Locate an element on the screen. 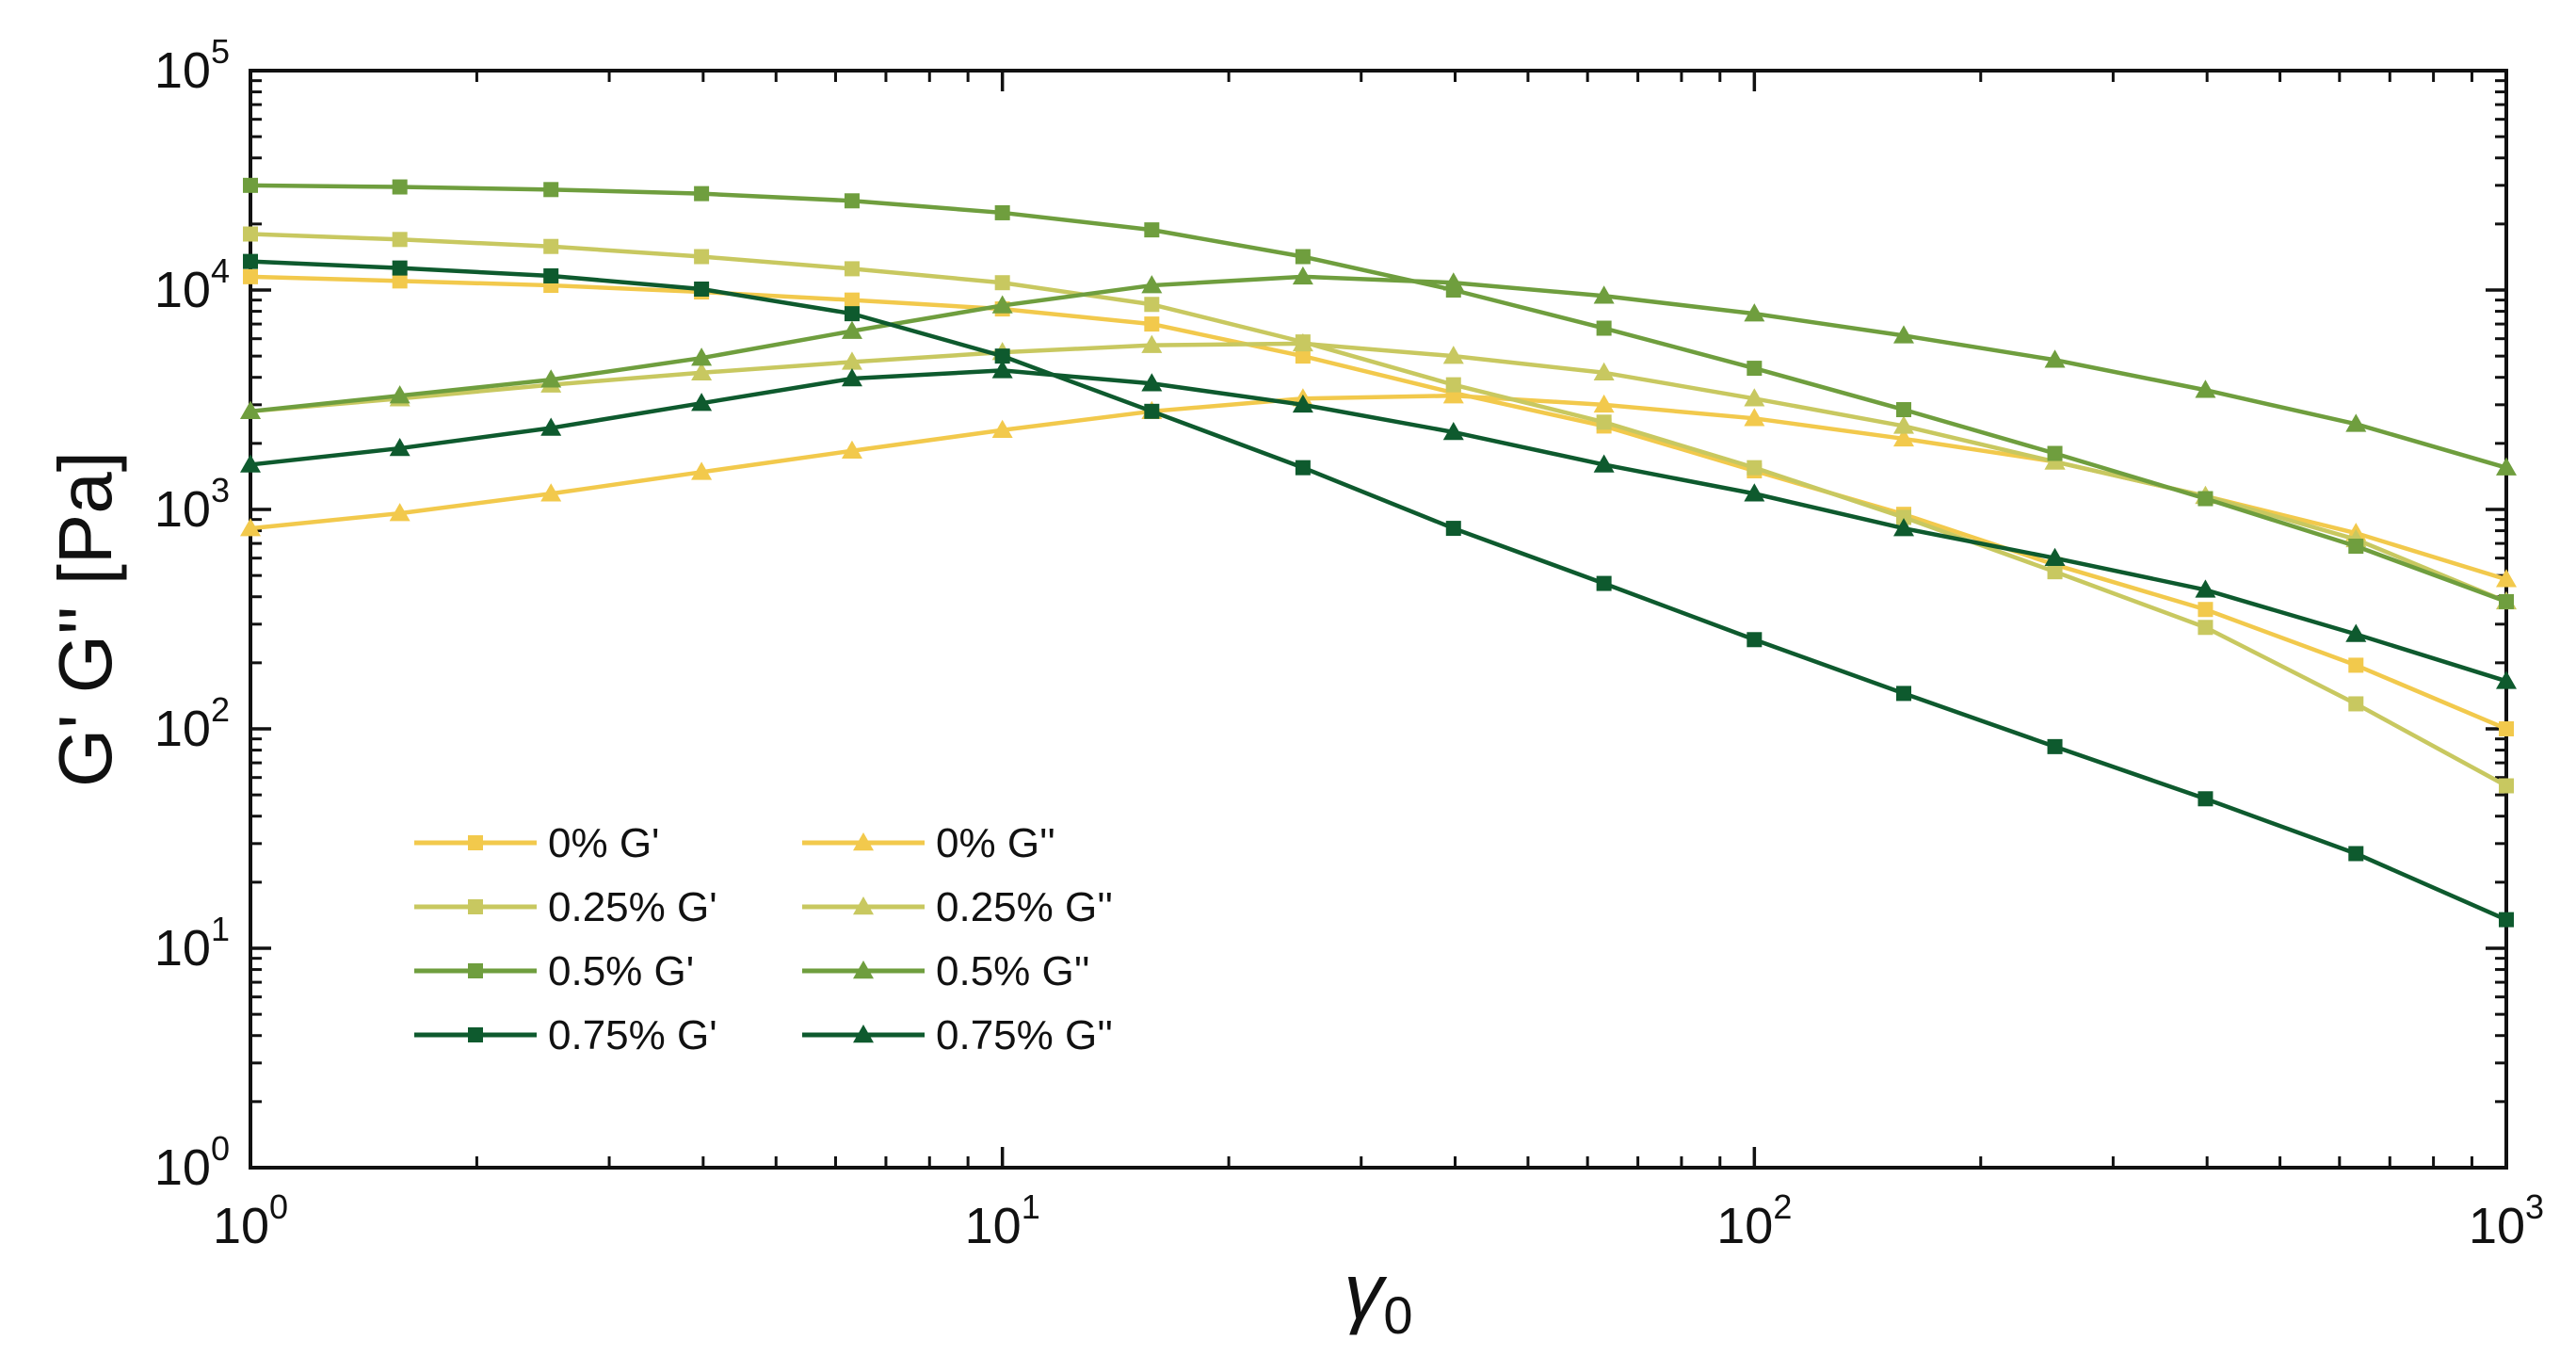 Image resolution: width=2576 pixels, height=1356 pixels. y-axis-title: G' G'' [Pa] is located at coordinates (85, 619).